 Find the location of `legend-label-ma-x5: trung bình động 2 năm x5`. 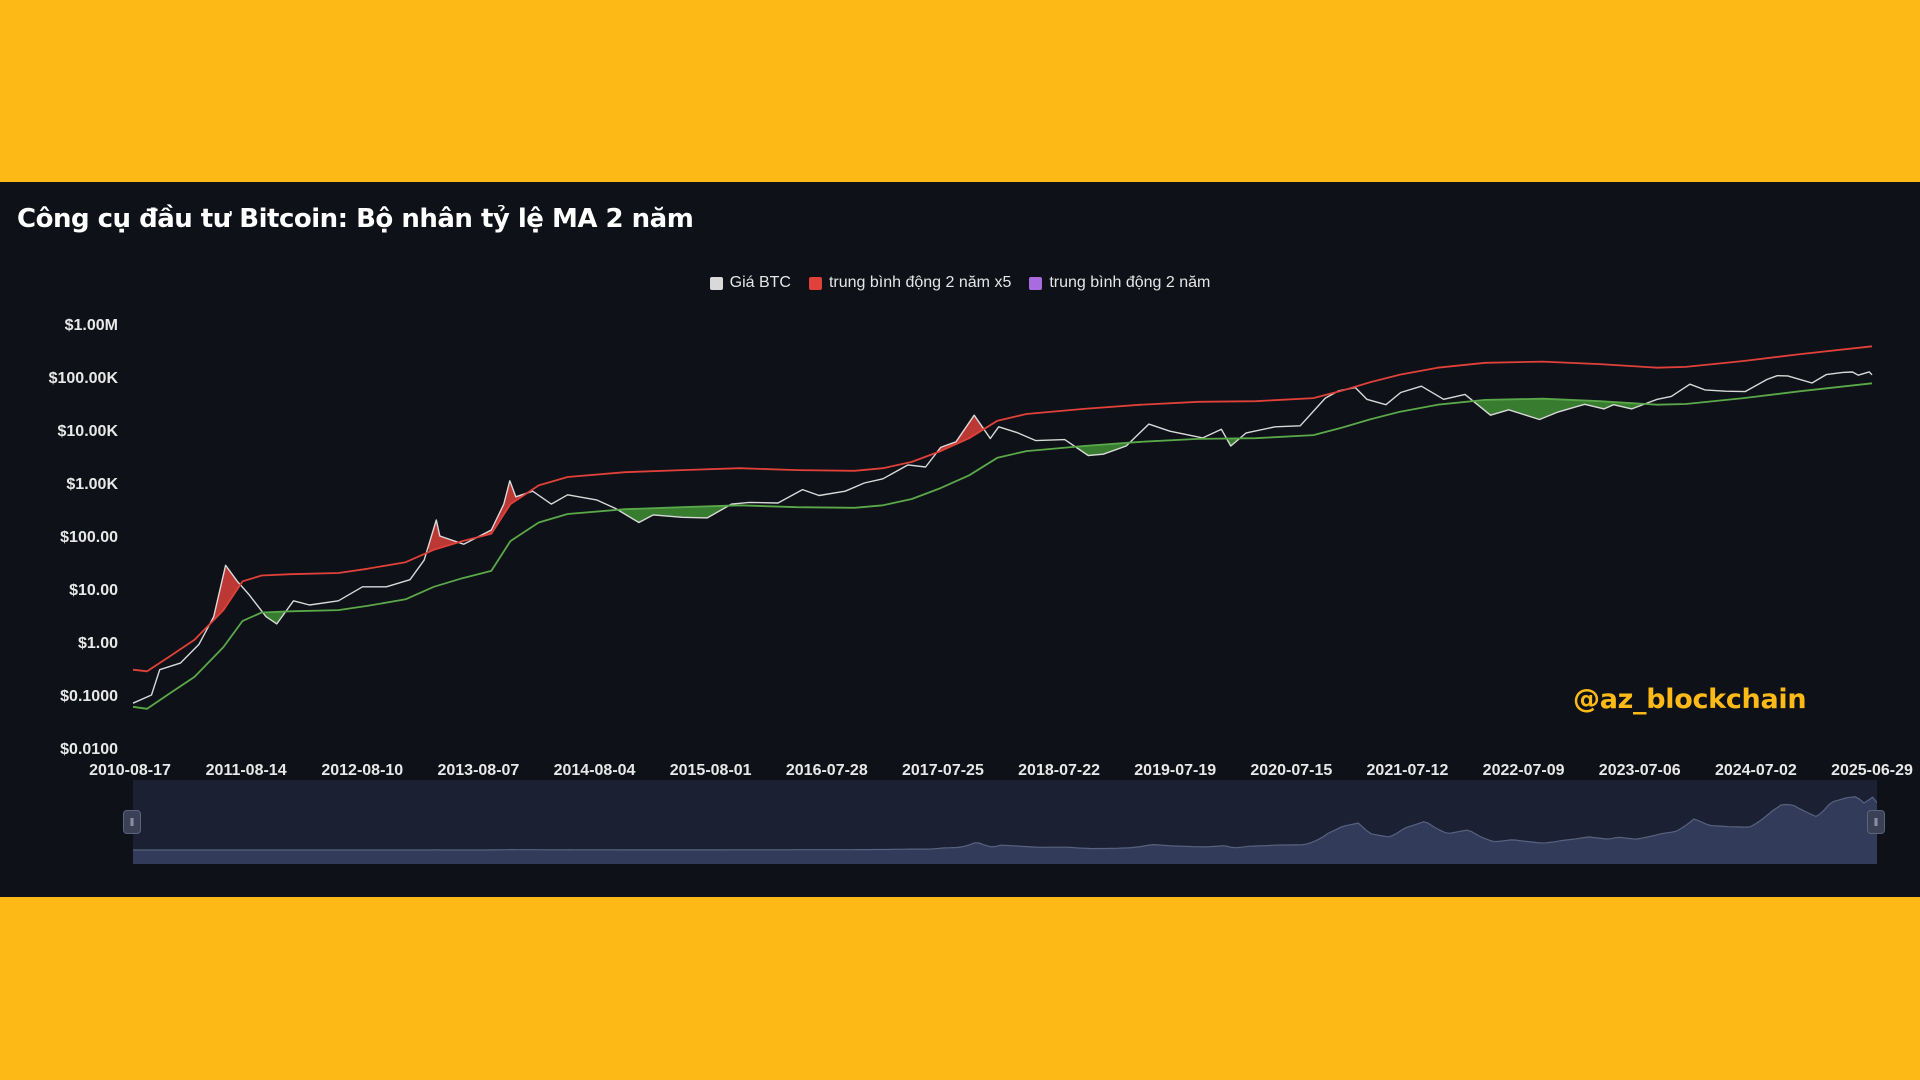

legend-label-ma-x5: trung bình động 2 năm x5 is located at coordinates (920, 282).